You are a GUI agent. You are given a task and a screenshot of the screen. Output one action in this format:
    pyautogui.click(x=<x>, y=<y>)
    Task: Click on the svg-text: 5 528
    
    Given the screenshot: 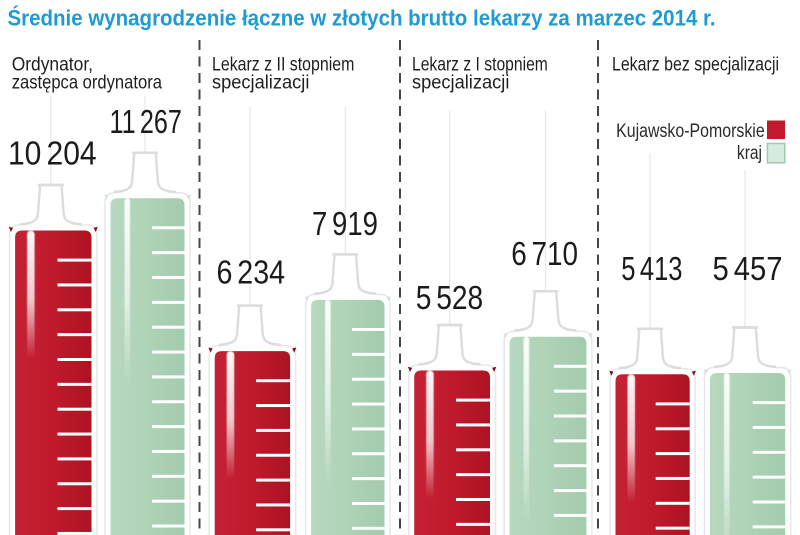 What is the action you would take?
    pyautogui.click(x=449, y=298)
    